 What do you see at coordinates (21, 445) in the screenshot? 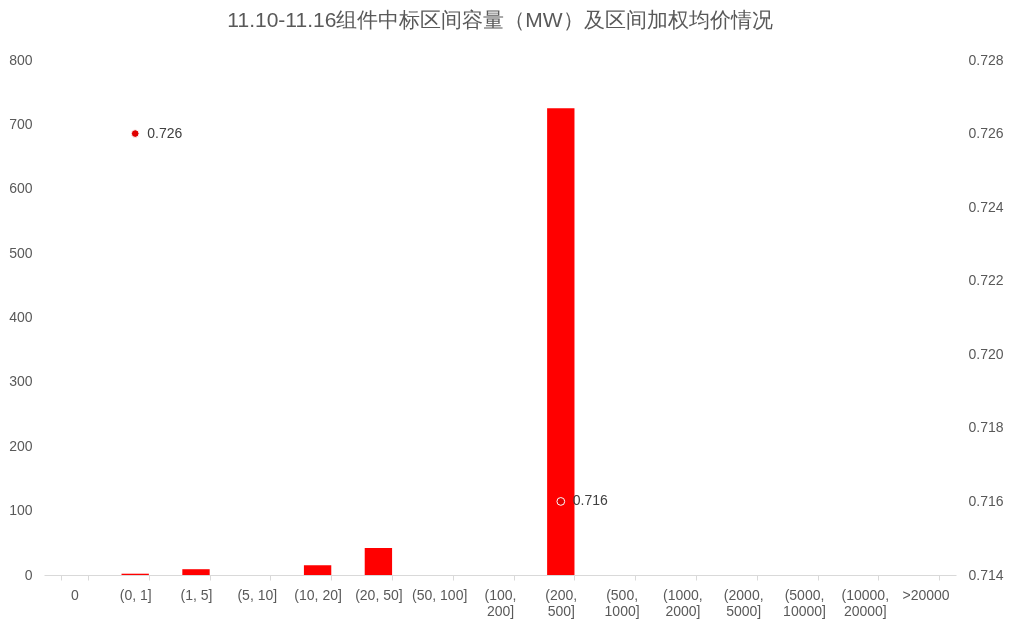
I see `y-tick-label: 200` at bounding box center [21, 445].